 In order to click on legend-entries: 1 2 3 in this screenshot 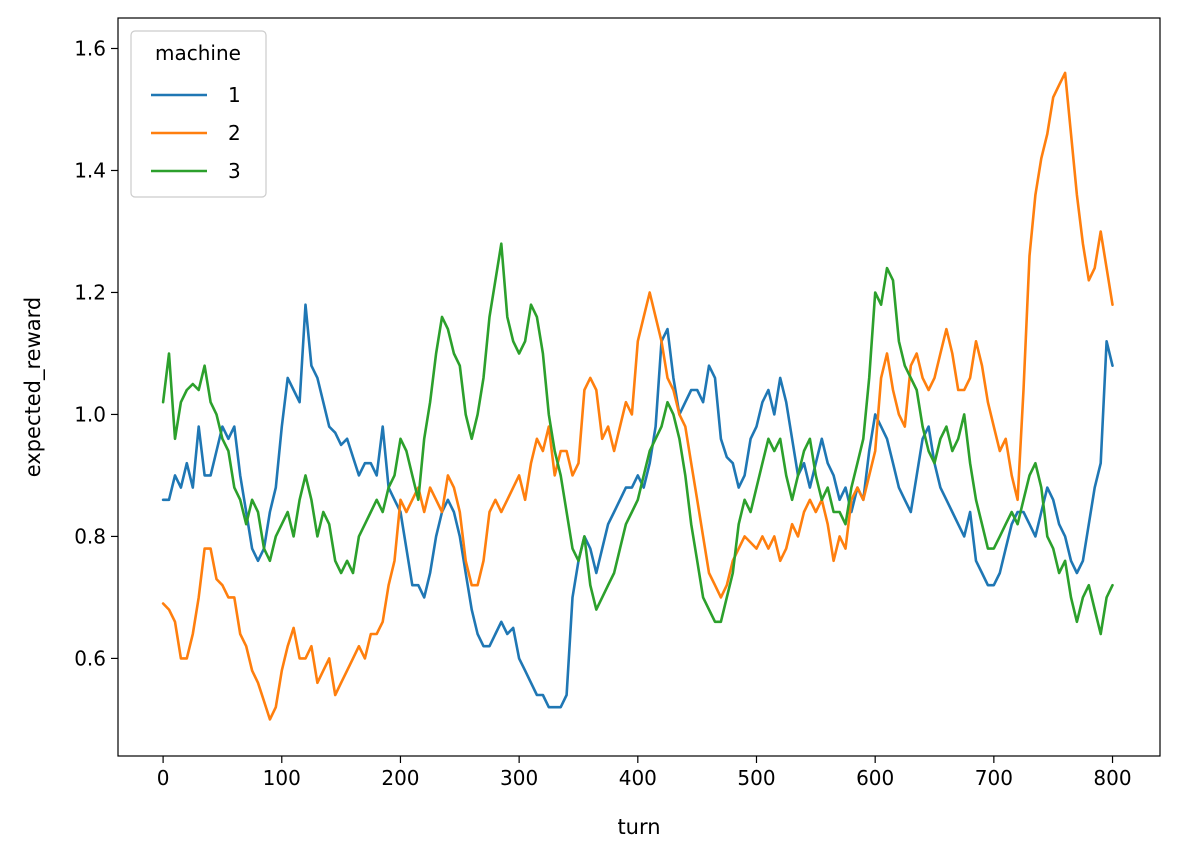, I will do `click(196, 133)`.